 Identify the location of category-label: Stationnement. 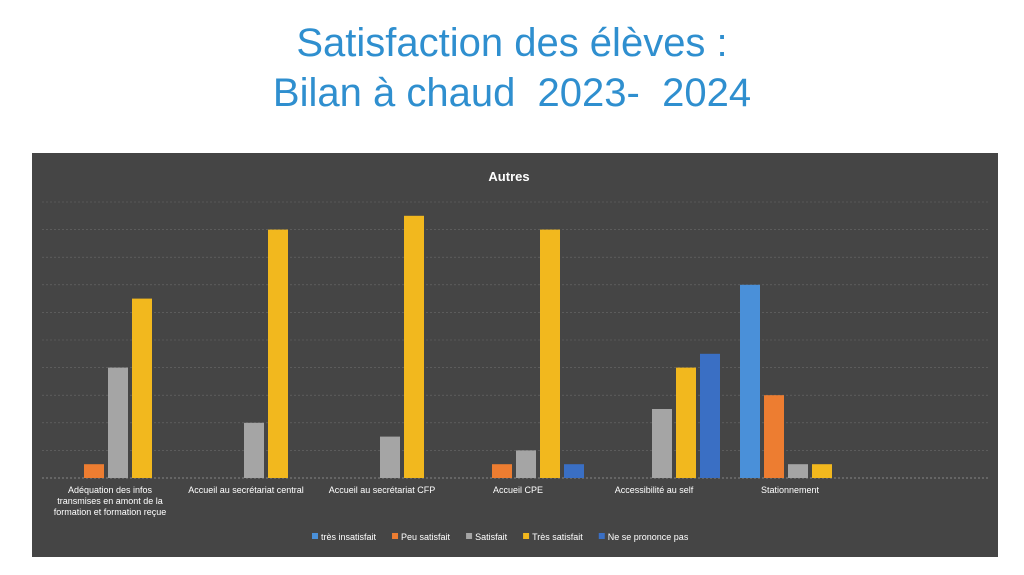
(790, 490).